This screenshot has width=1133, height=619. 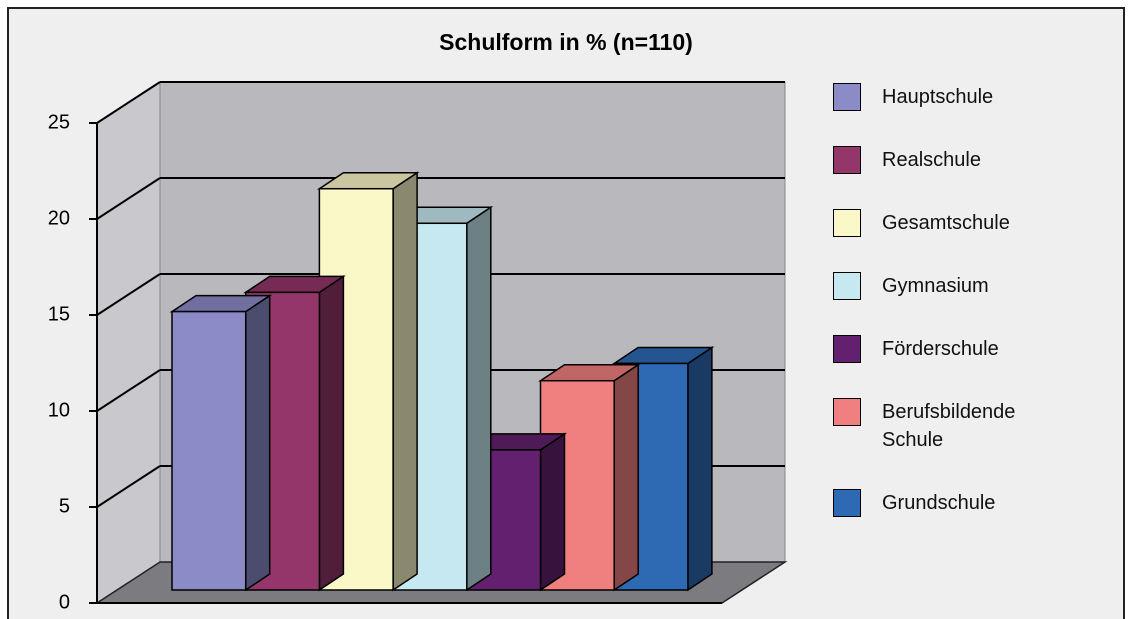 I want to click on legend-item: Berufsbildende Schule, so click(x=932, y=426).